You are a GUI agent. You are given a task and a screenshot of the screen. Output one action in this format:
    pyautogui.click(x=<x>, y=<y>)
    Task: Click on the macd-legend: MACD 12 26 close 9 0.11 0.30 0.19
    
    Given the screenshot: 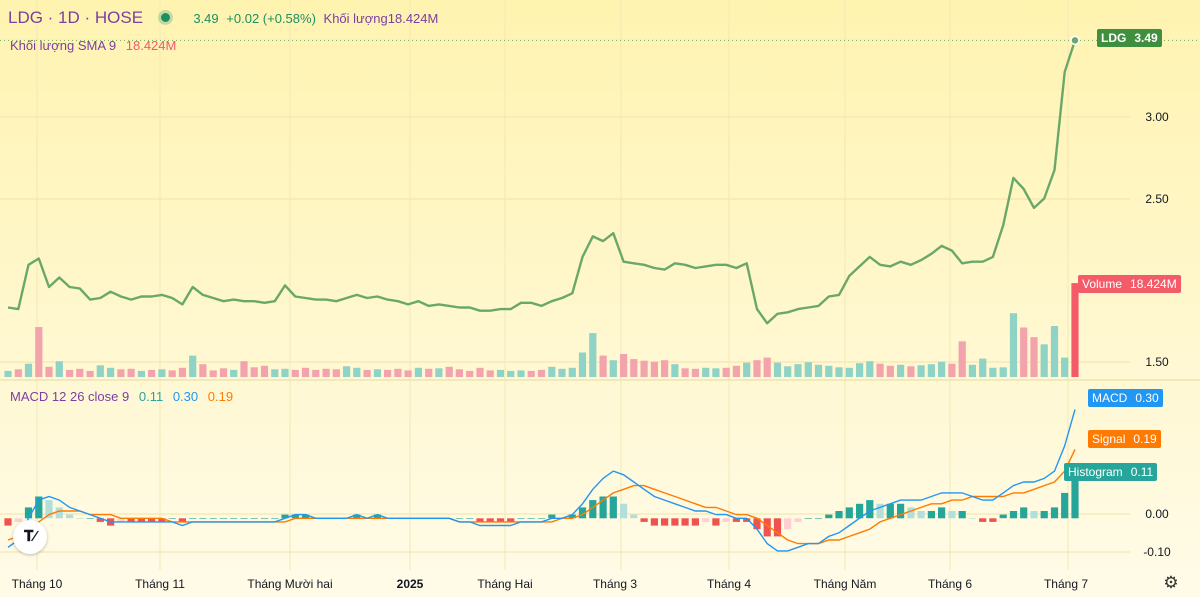 What is the action you would take?
    pyautogui.click(x=121, y=396)
    